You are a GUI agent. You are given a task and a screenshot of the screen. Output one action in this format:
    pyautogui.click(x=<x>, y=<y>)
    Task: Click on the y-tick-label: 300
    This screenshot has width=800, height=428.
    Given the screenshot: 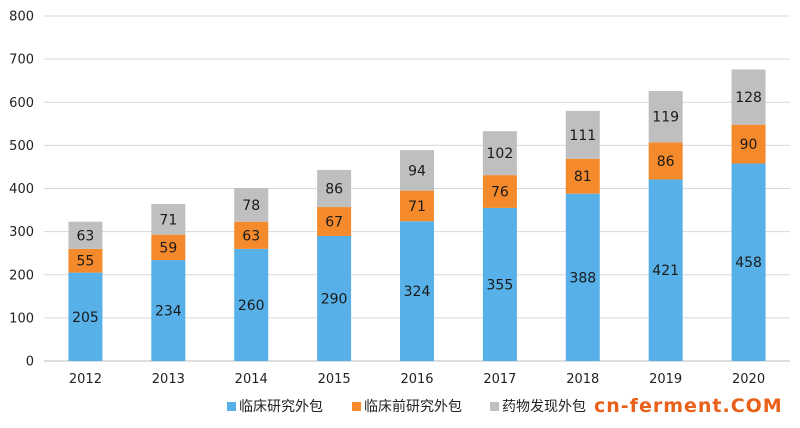 What is the action you would take?
    pyautogui.click(x=21, y=232)
    